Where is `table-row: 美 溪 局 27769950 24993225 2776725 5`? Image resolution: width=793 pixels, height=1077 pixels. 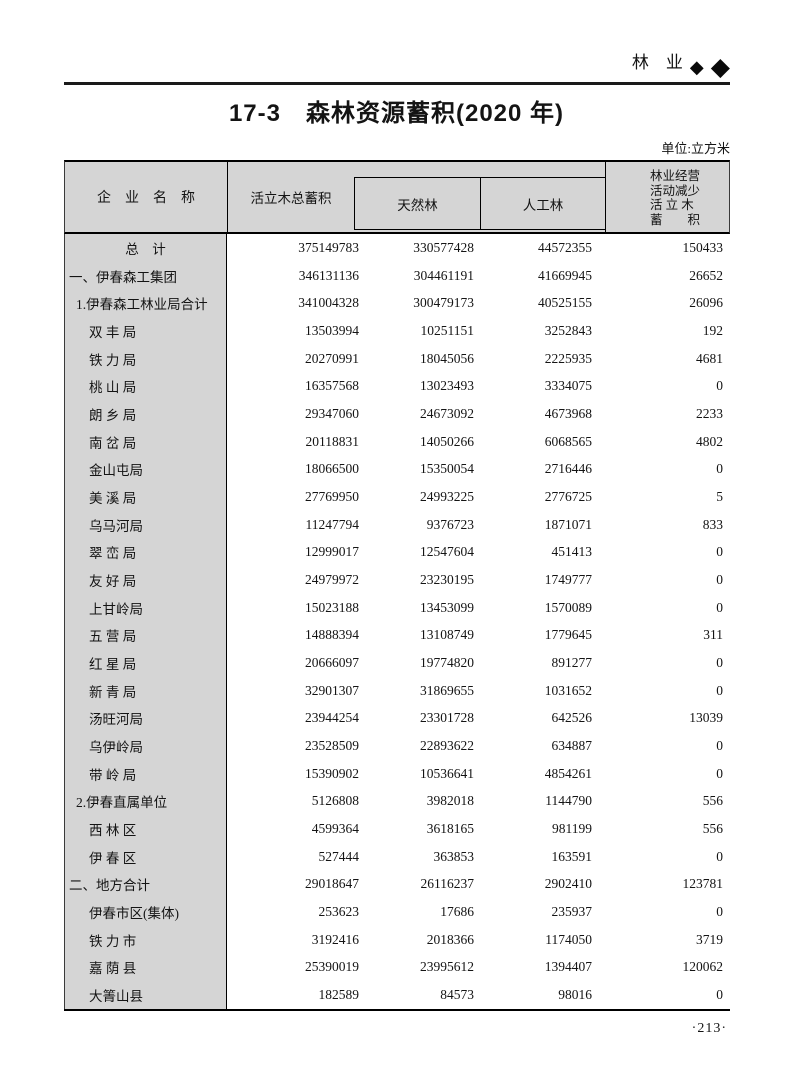
table-row: 美 溪 局 27769950 24993225 2776725 5 is located at coordinates (397, 497).